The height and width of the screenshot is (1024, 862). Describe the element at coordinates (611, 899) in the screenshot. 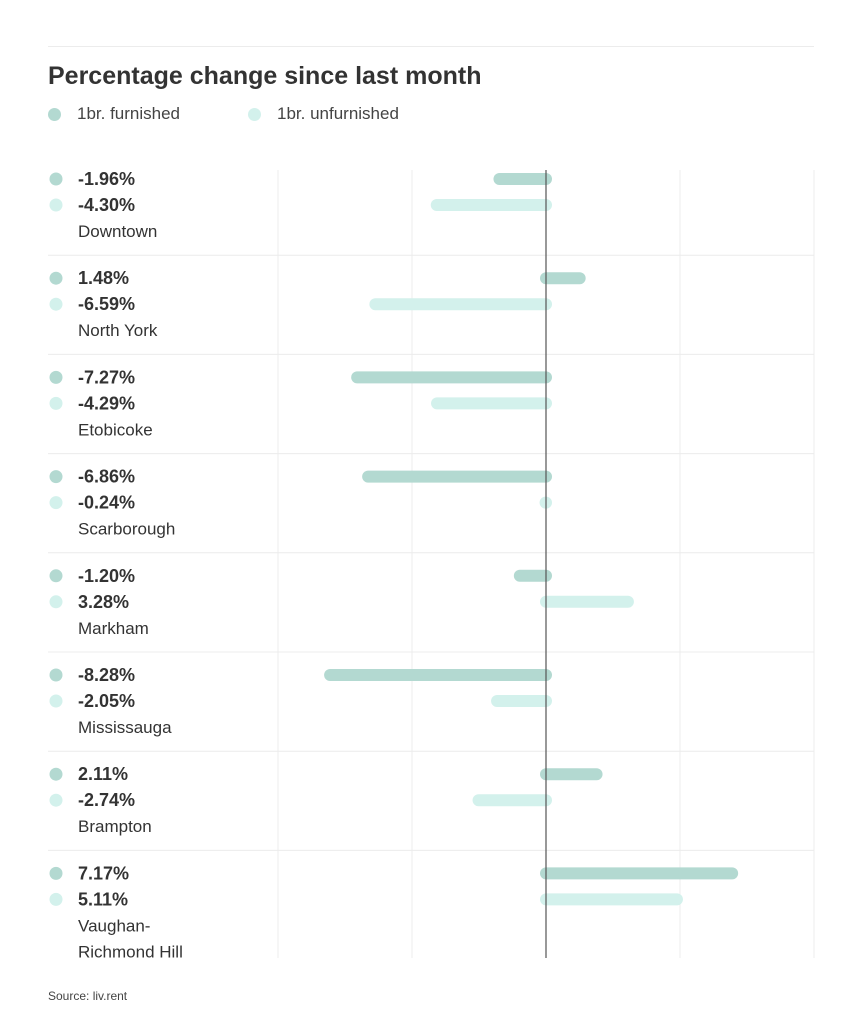

I see `bar-vaughan-richmond-hill-s1` at that location.